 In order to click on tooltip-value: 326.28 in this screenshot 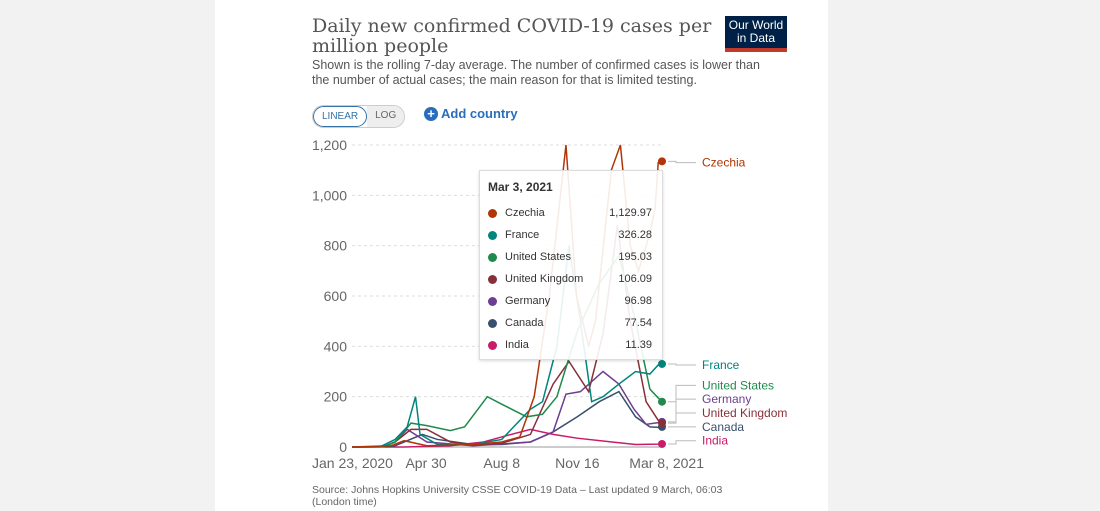, I will do `click(635, 235)`.